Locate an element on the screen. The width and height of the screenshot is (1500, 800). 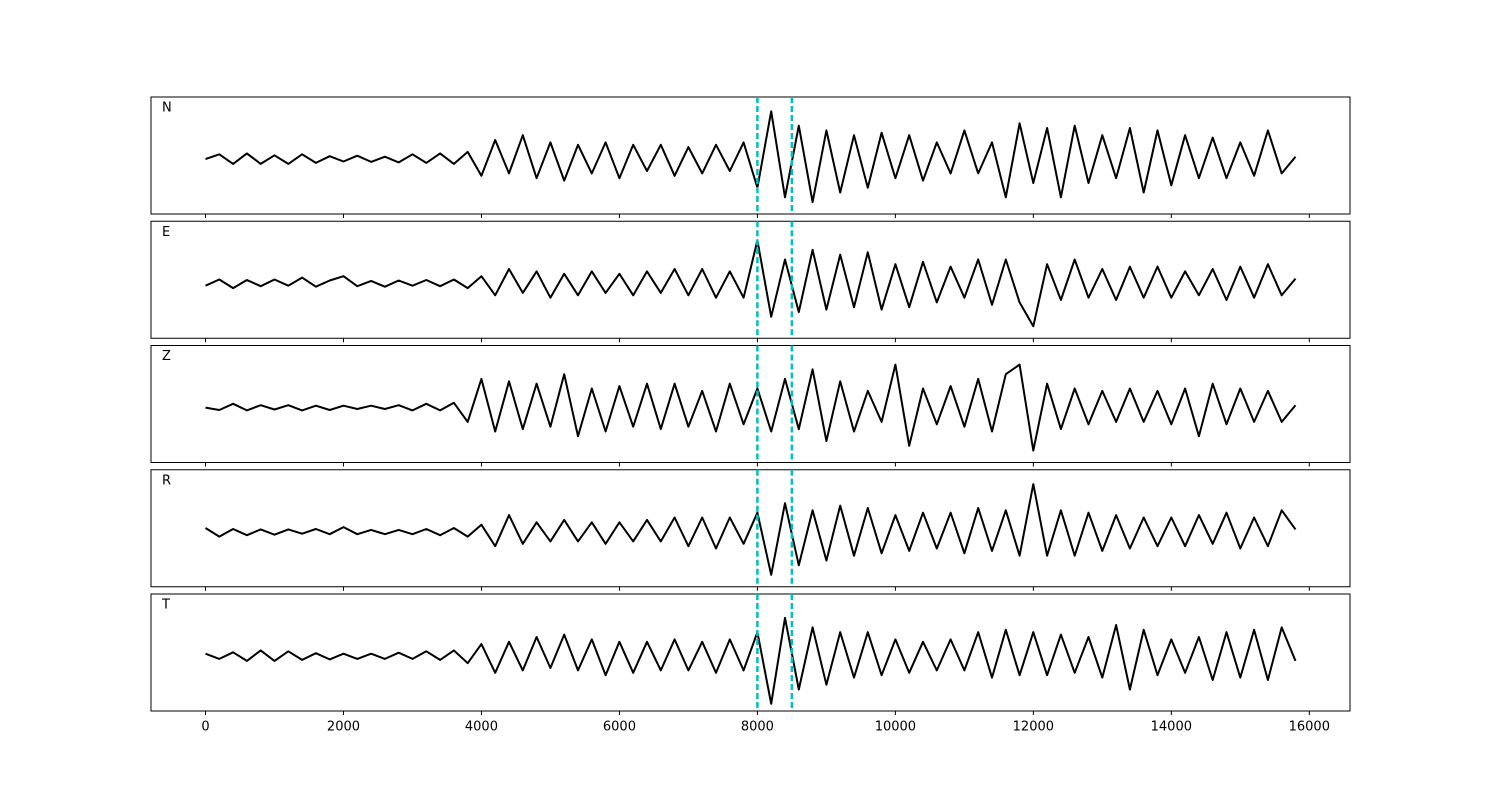
panel-label: T is located at coordinates (165, 605).